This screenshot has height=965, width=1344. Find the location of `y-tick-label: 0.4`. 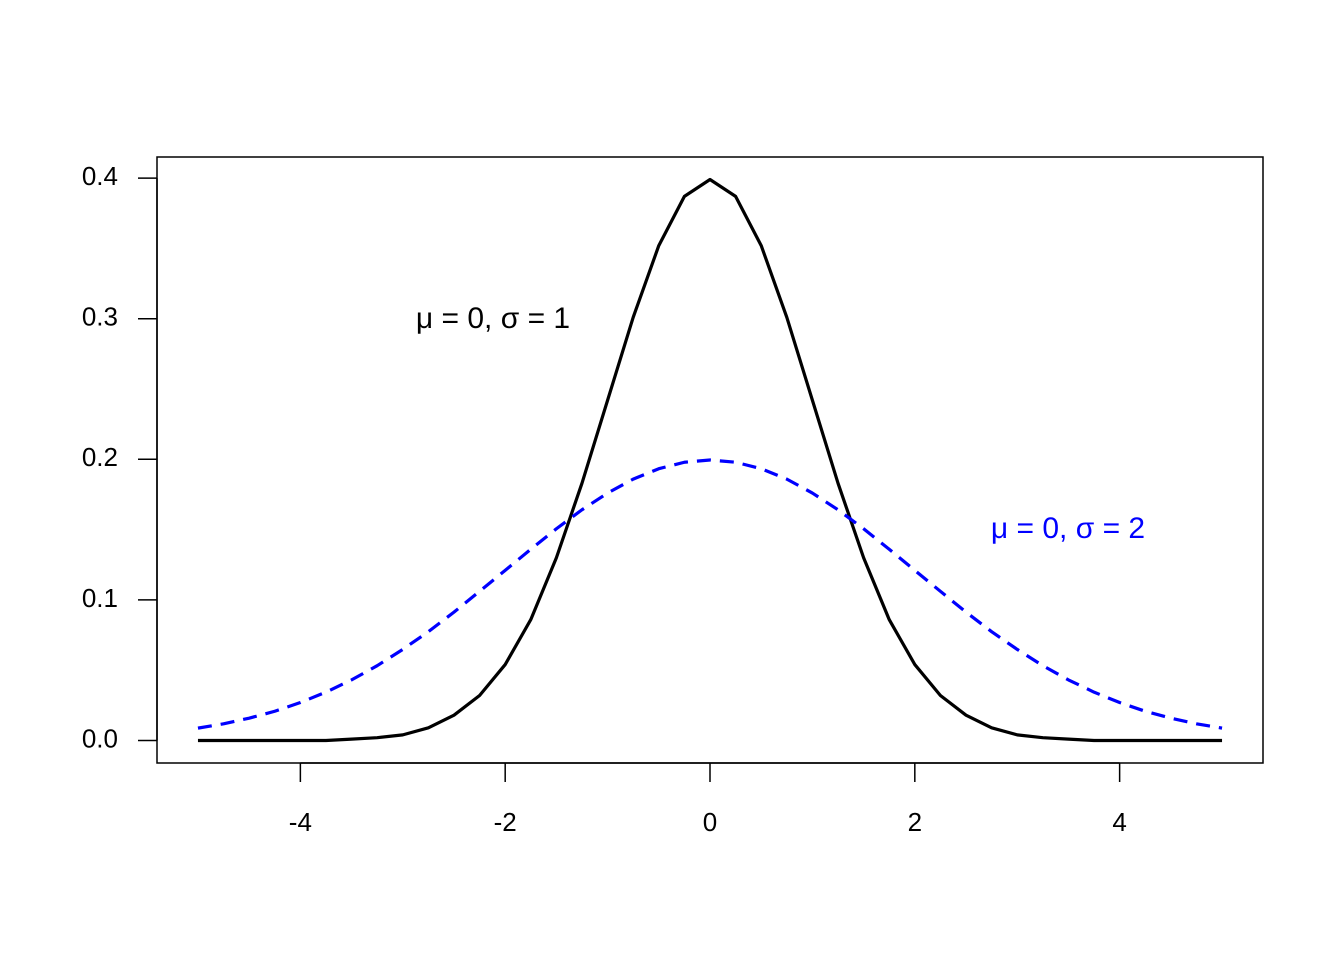

y-tick-label: 0.4 is located at coordinates (100, 176).